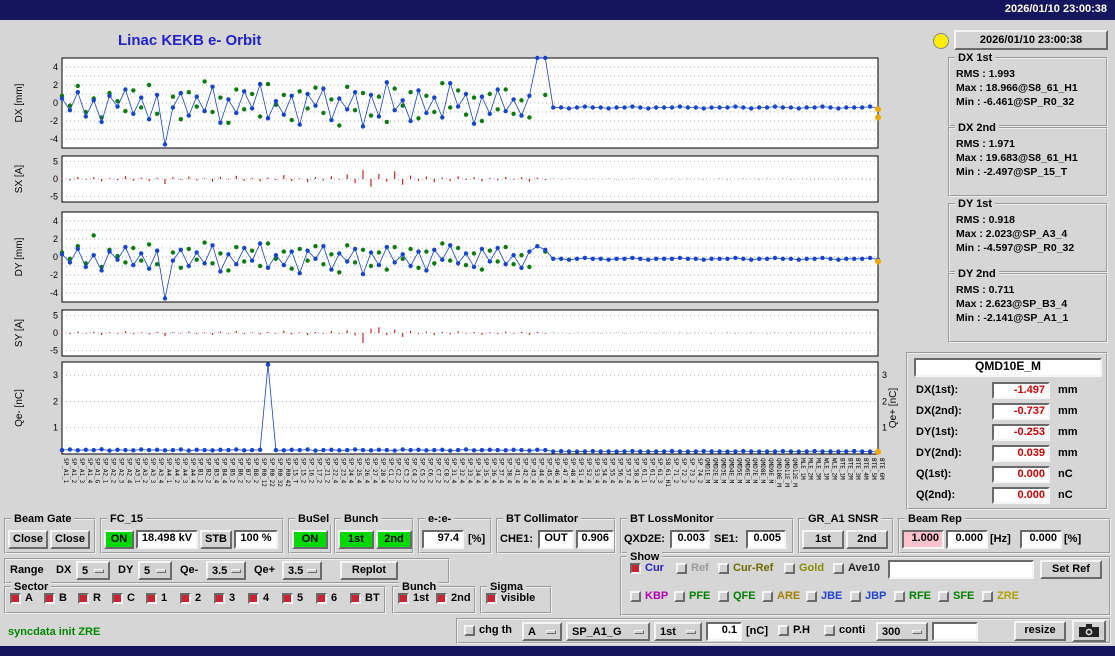  What do you see at coordinates (310, 539) in the screenshot?
I see `busel-on-button: ON` at bounding box center [310, 539].